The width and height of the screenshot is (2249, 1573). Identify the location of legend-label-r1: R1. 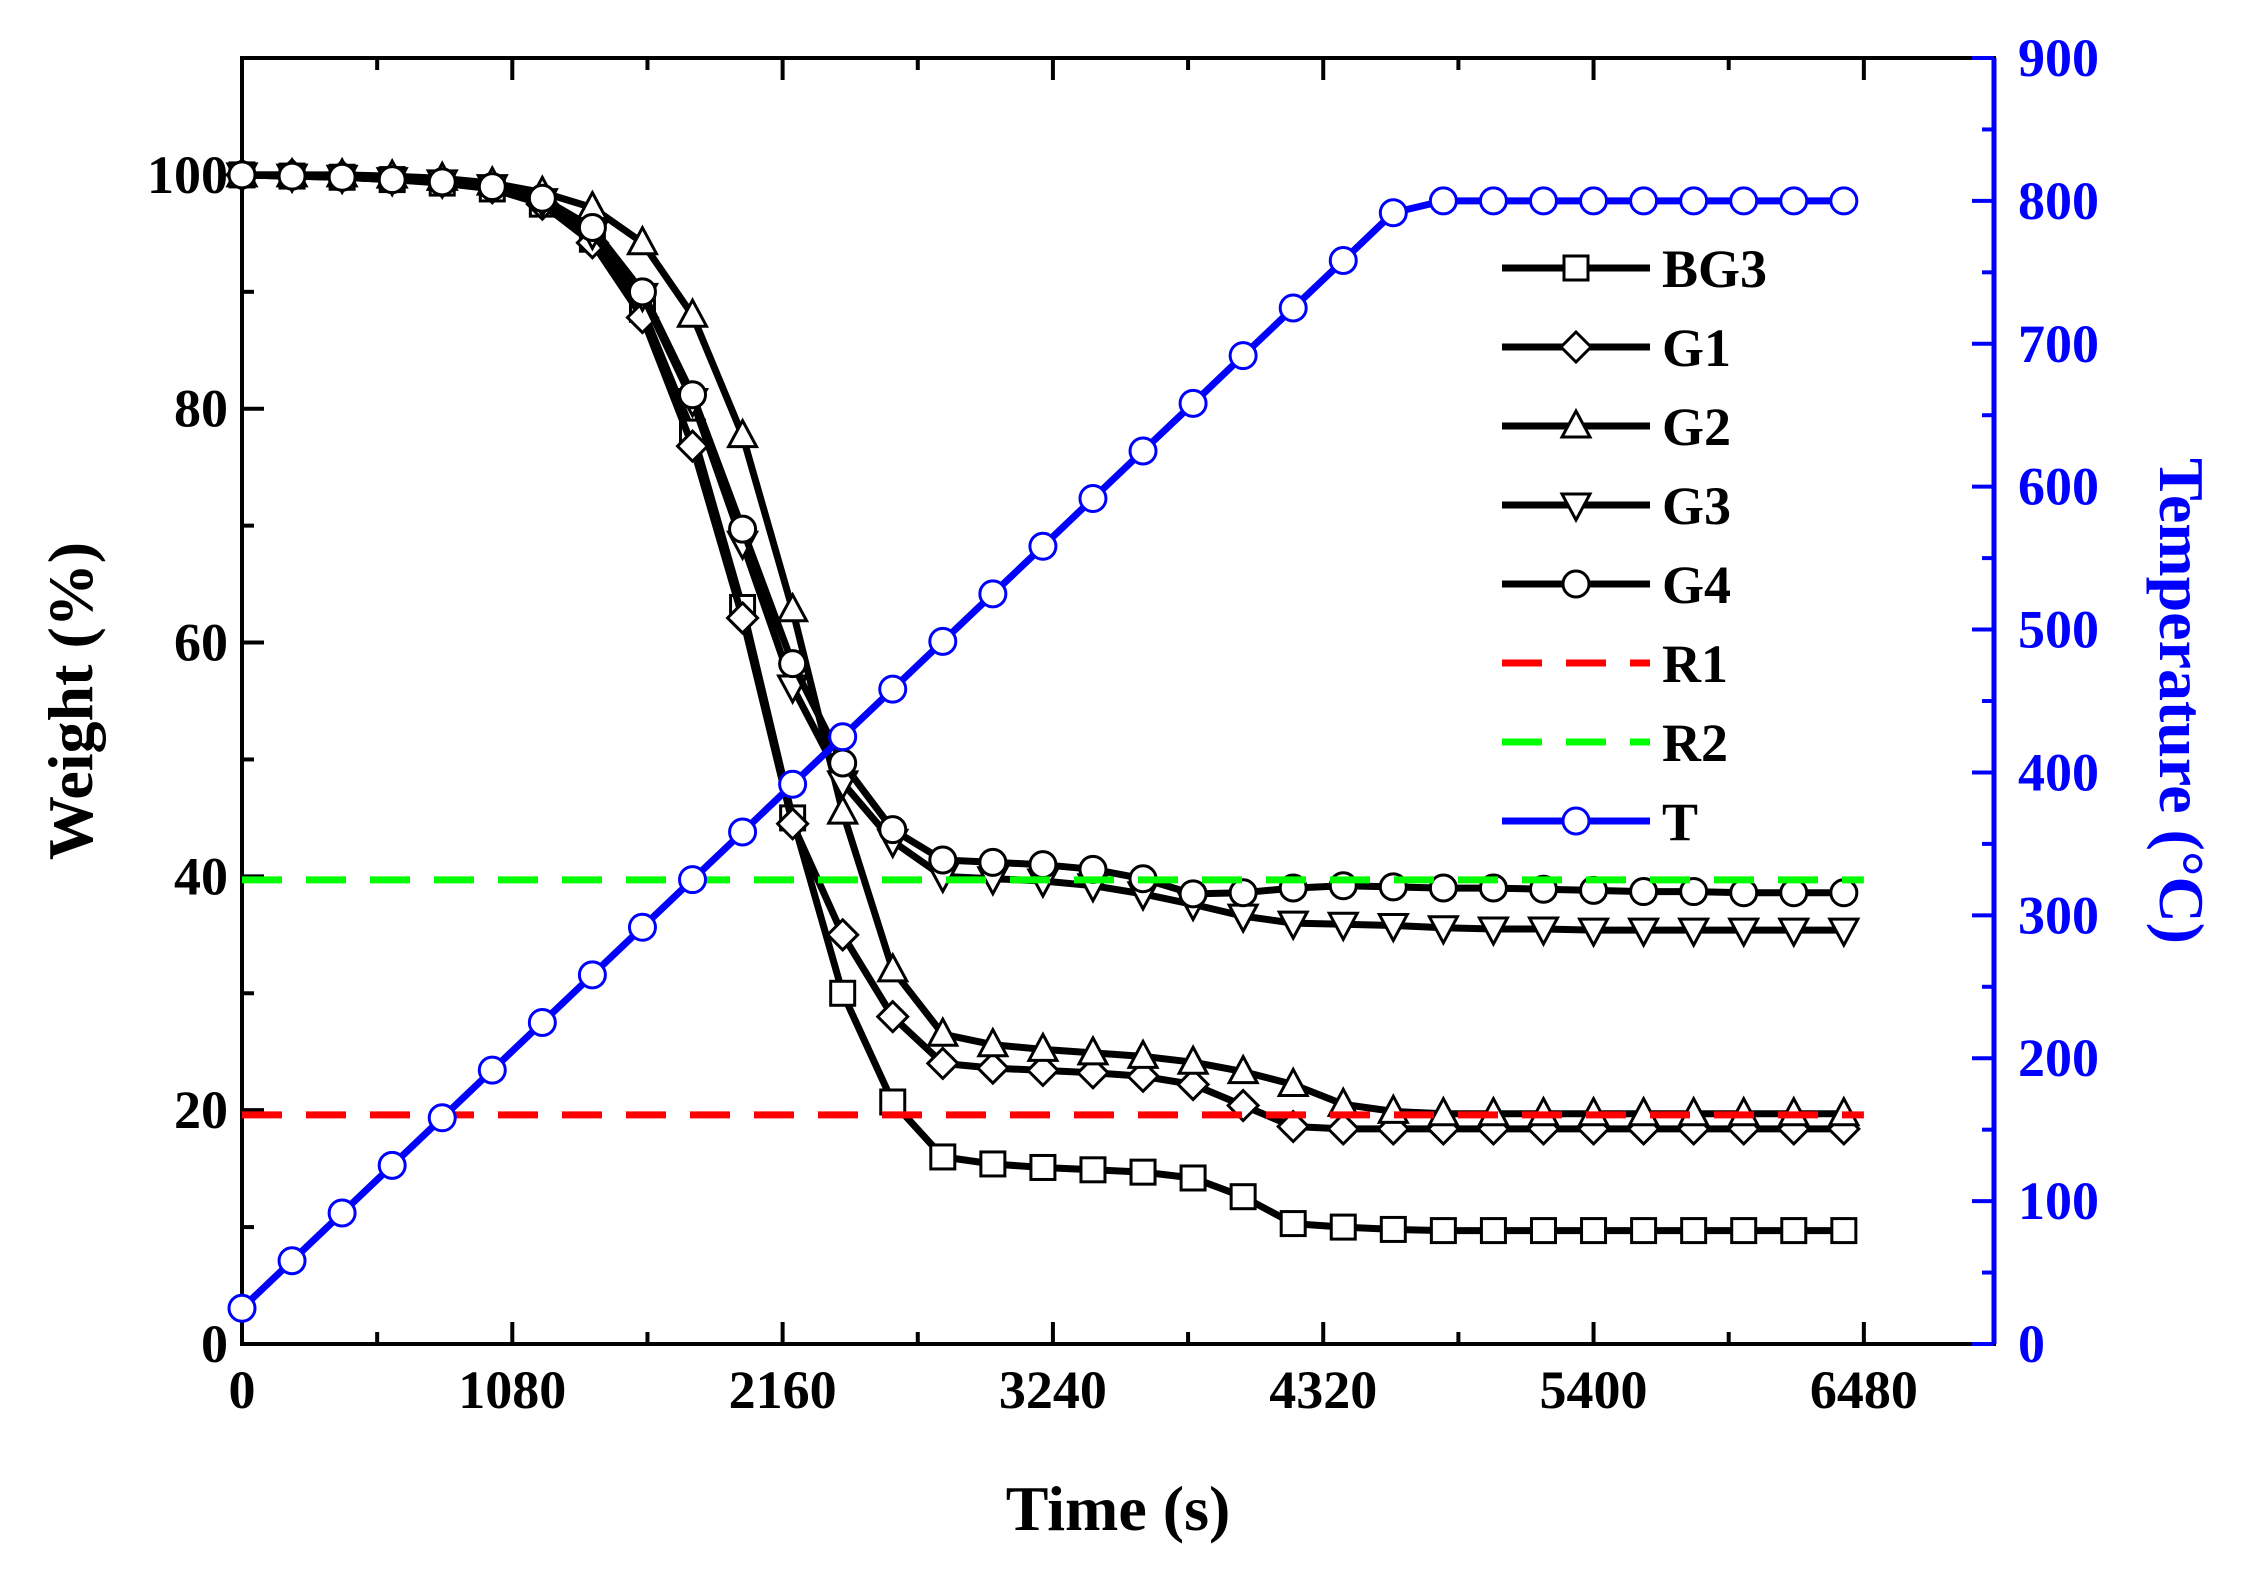
(1695, 664).